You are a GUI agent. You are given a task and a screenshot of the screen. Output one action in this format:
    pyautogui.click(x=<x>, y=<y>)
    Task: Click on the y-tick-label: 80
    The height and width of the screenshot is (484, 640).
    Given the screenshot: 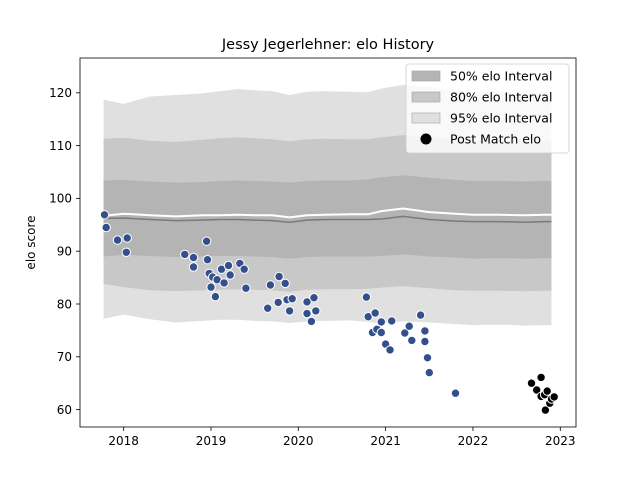 What is the action you would take?
    pyautogui.click(x=64, y=304)
    